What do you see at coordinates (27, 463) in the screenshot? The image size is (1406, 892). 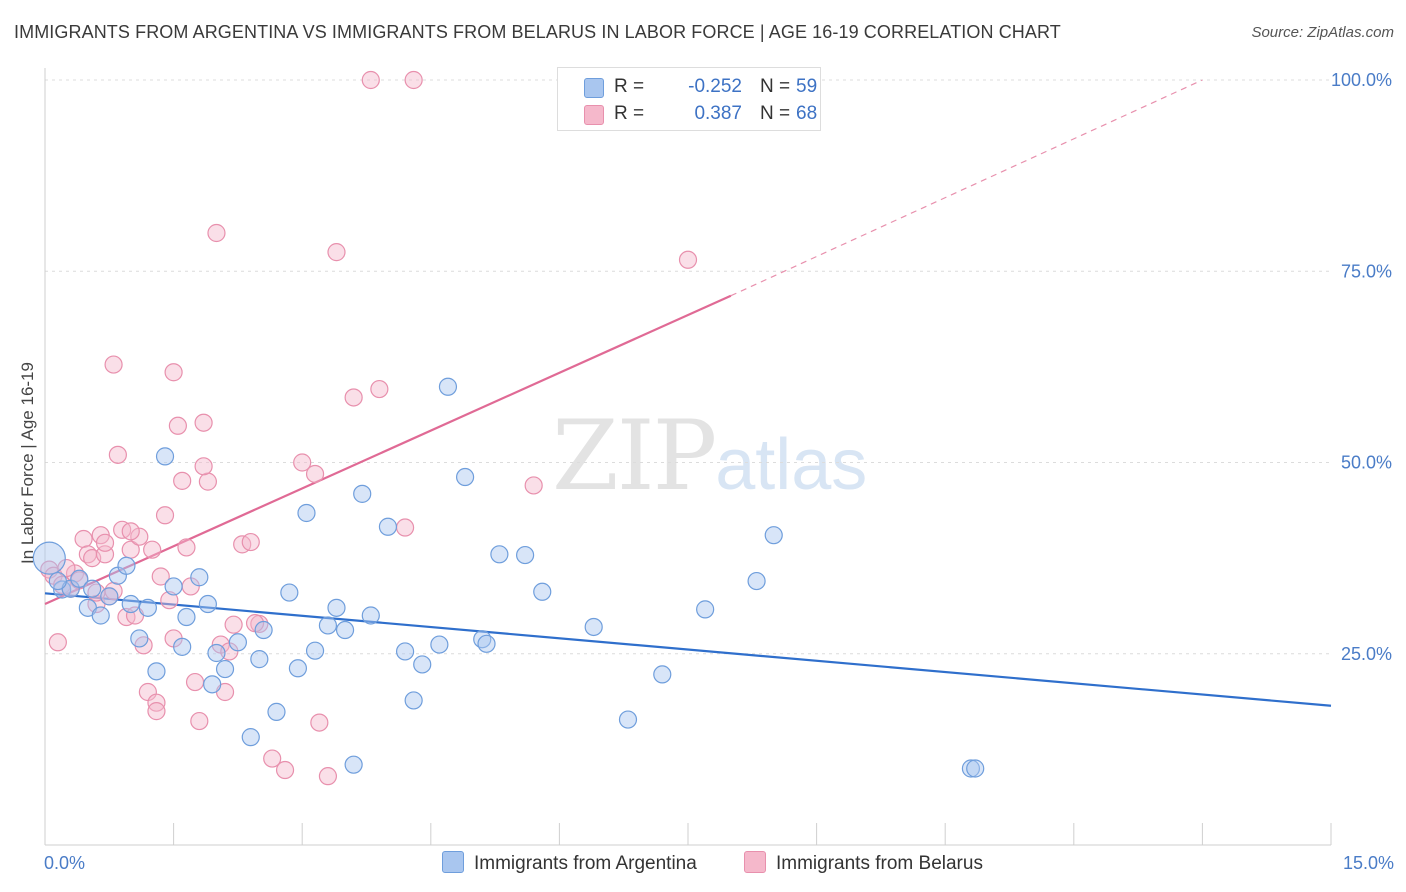 I see `y-axis-label: In Labor Force | Age 16-19` at bounding box center [27, 463].